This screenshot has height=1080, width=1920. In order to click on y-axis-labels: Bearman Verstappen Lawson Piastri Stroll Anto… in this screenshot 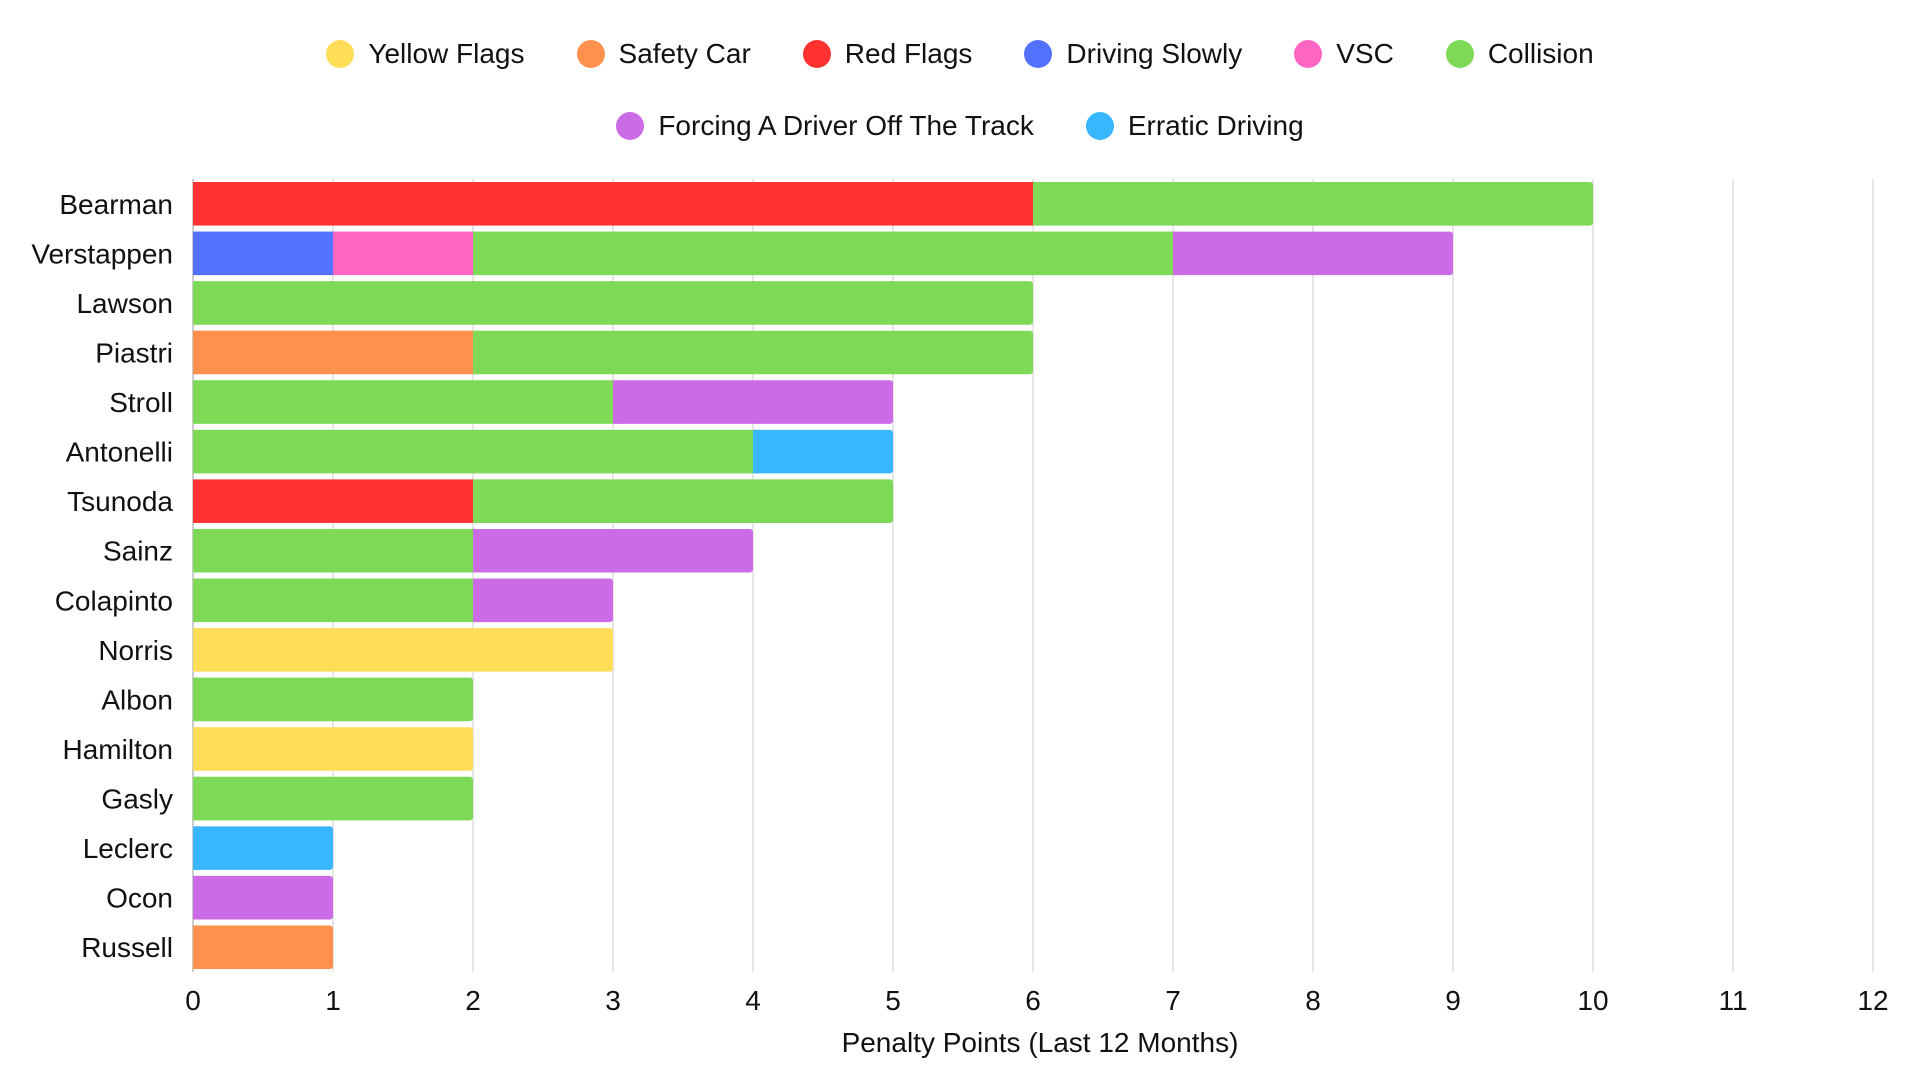, I will do `click(102, 576)`.